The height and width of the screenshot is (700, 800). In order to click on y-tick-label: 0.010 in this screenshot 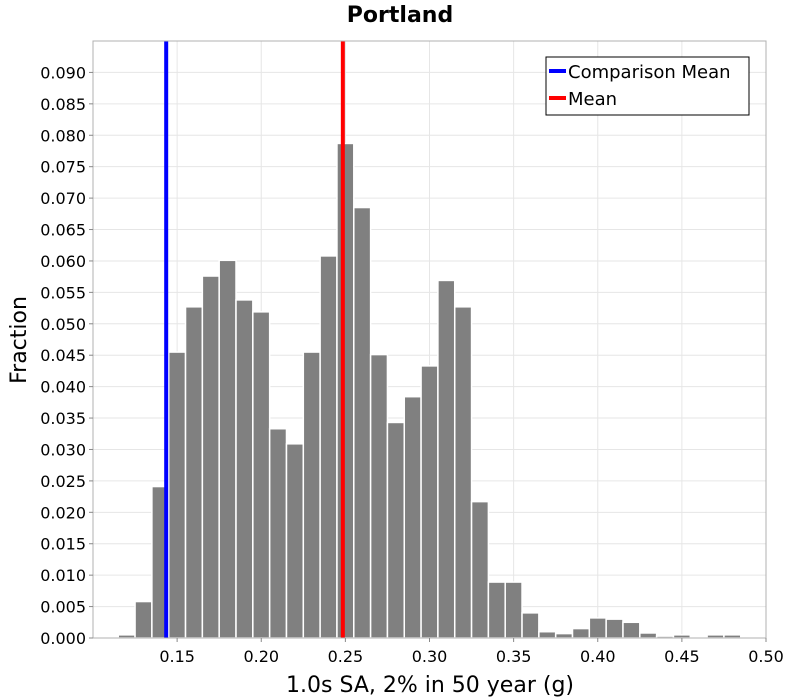, I will do `click(63, 575)`.